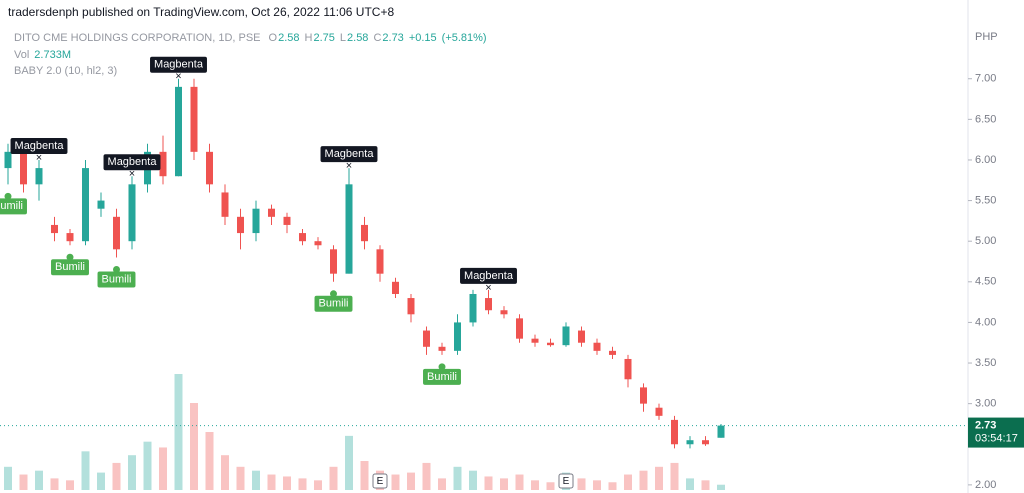  I want to click on symbol: DITO CME HOLDINGS CORPORATION, 1D, PSE, so click(137, 38).